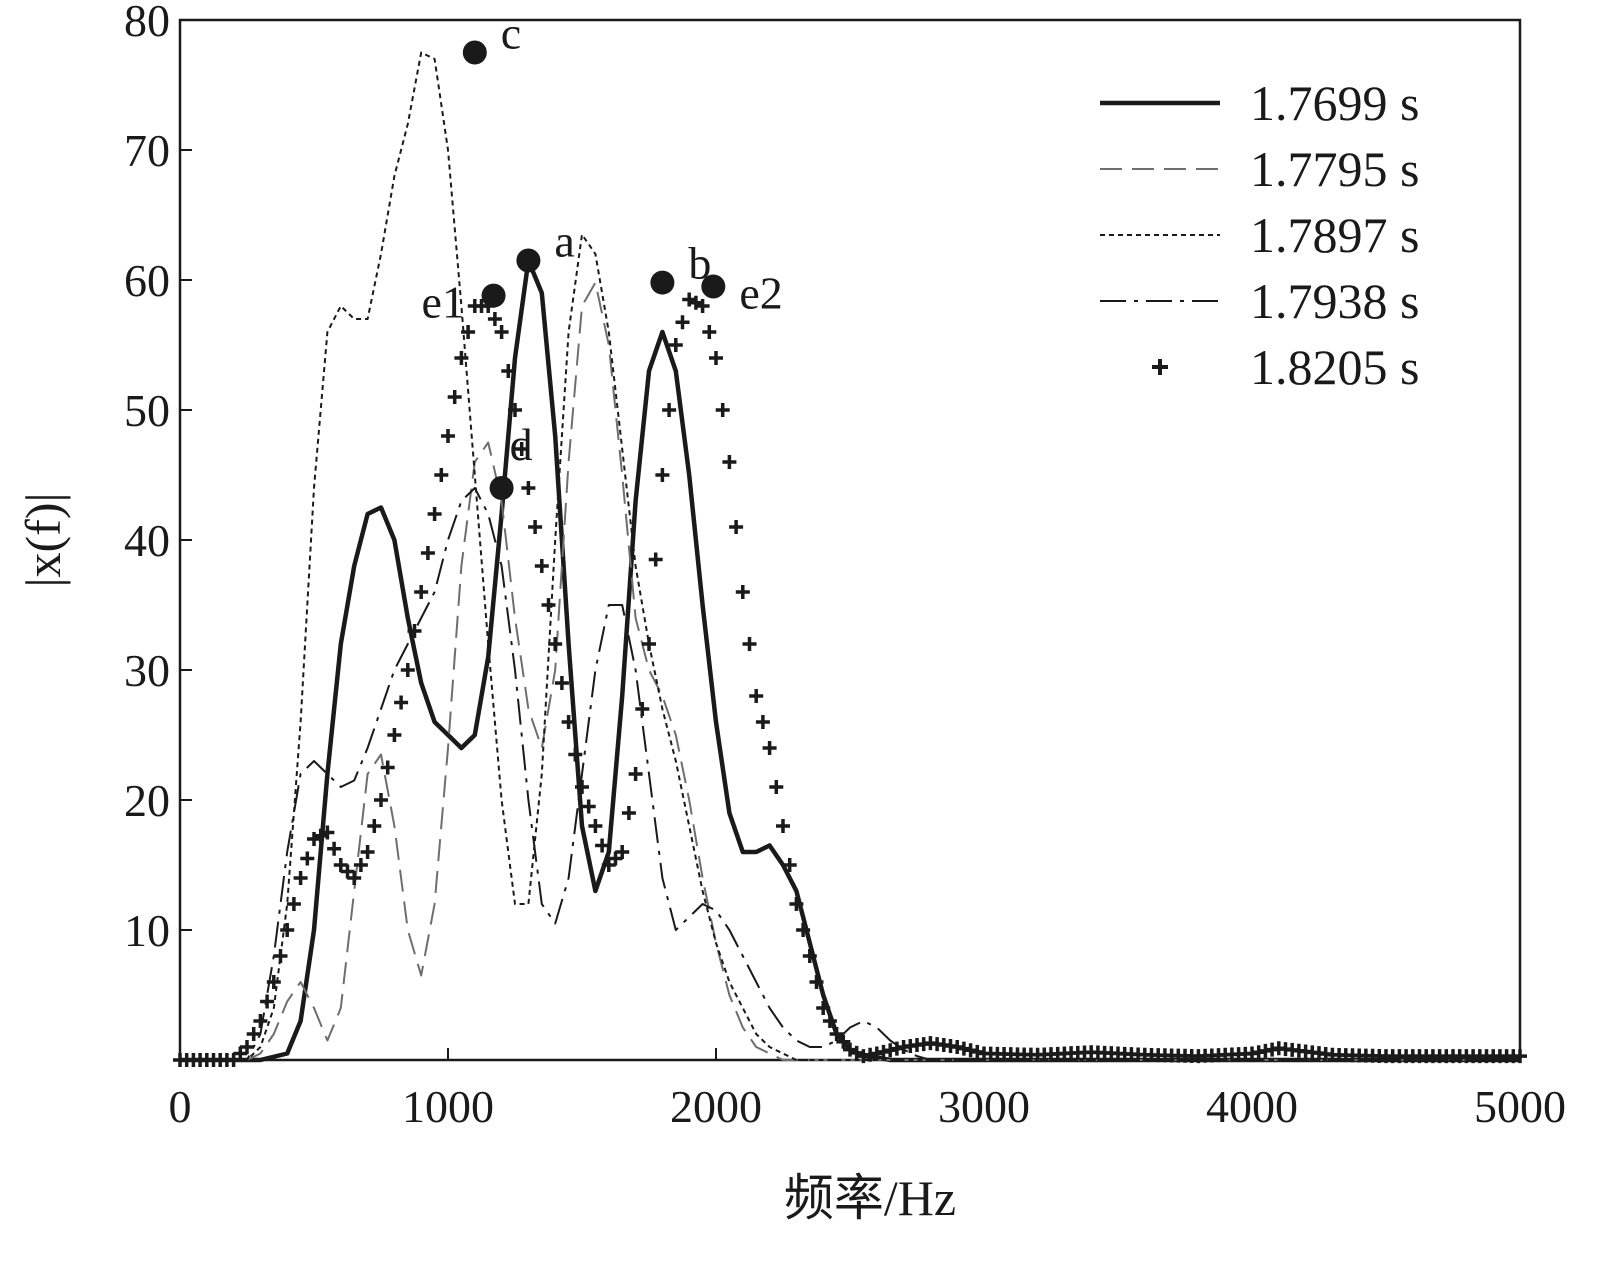 The image size is (1613, 1272). What do you see at coordinates (147, 800) in the screenshot?
I see `y-tick-label: 20` at bounding box center [147, 800].